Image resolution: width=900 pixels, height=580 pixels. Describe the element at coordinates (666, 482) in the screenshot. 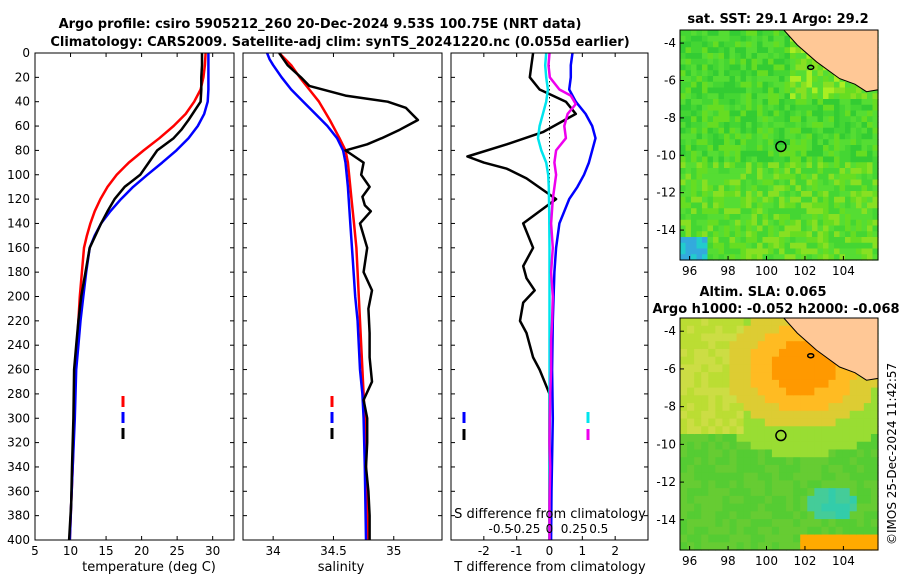

I see `map-ytick-label: -12` at that location.